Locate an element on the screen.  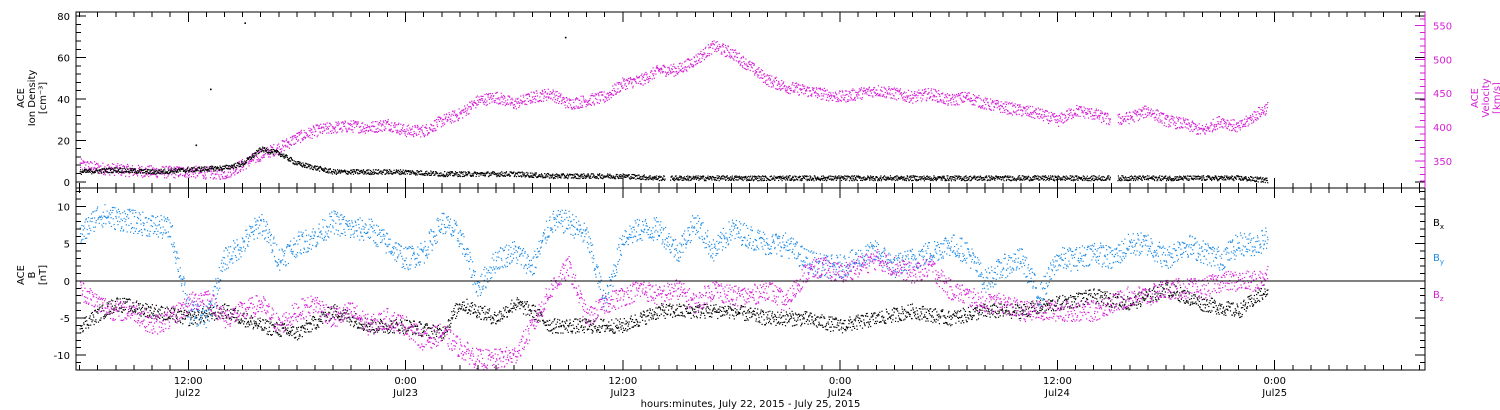
b-tick-label: 0 is located at coordinates (67, 282).